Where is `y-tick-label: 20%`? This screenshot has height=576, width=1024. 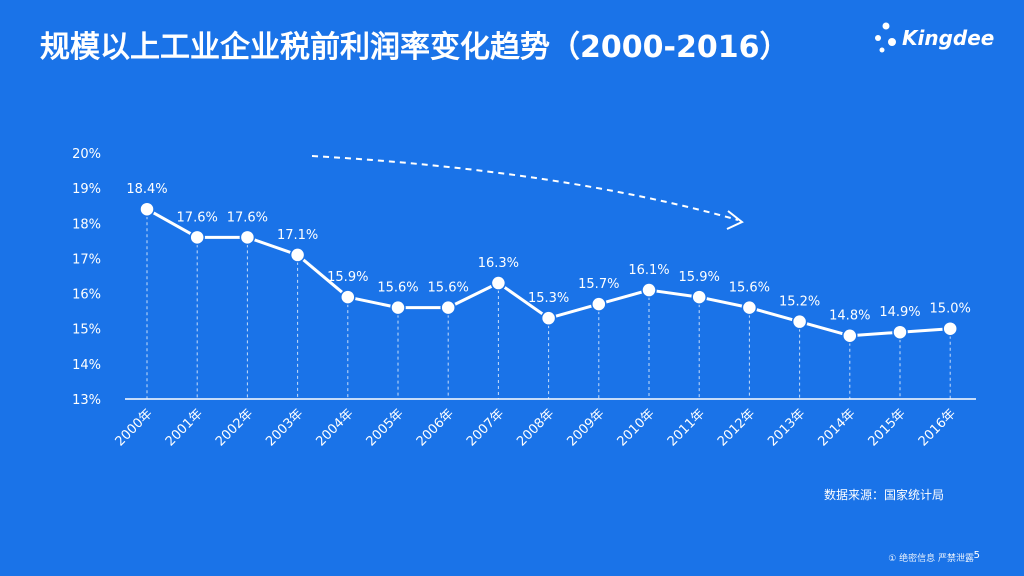 y-tick-label: 20% is located at coordinates (86, 154).